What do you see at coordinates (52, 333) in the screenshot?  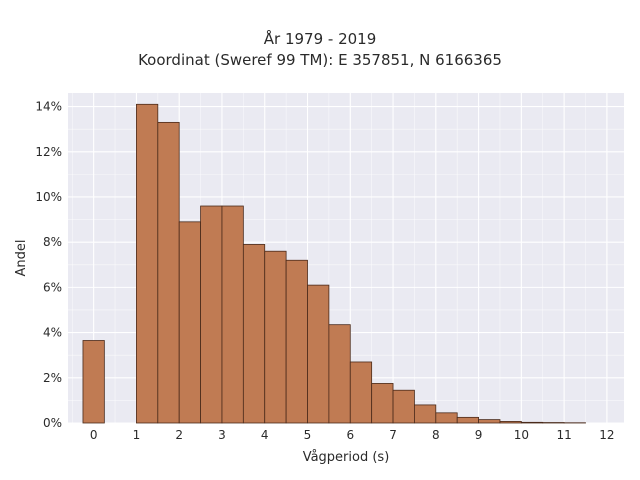 I see `y-tick-label: 4%` at bounding box center [52, 333].